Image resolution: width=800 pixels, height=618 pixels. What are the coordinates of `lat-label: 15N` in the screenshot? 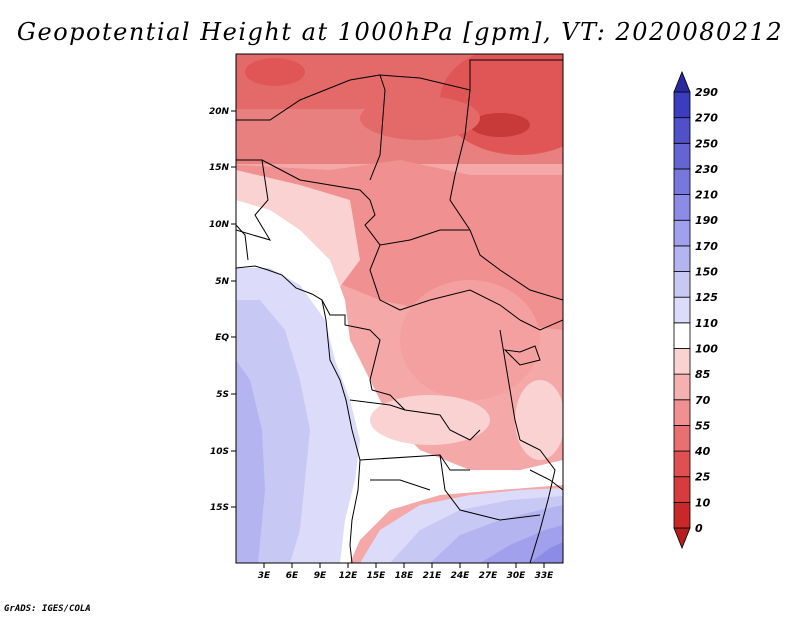 It's located at (219, 168).